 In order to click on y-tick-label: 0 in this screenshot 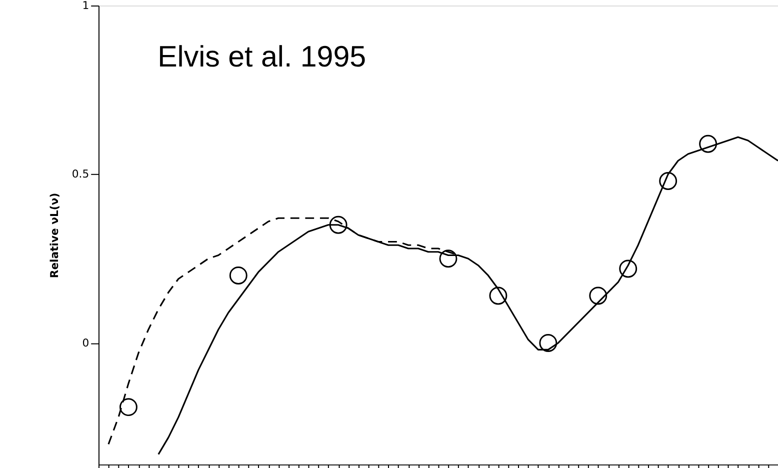, I will do `click(86, 343)`.